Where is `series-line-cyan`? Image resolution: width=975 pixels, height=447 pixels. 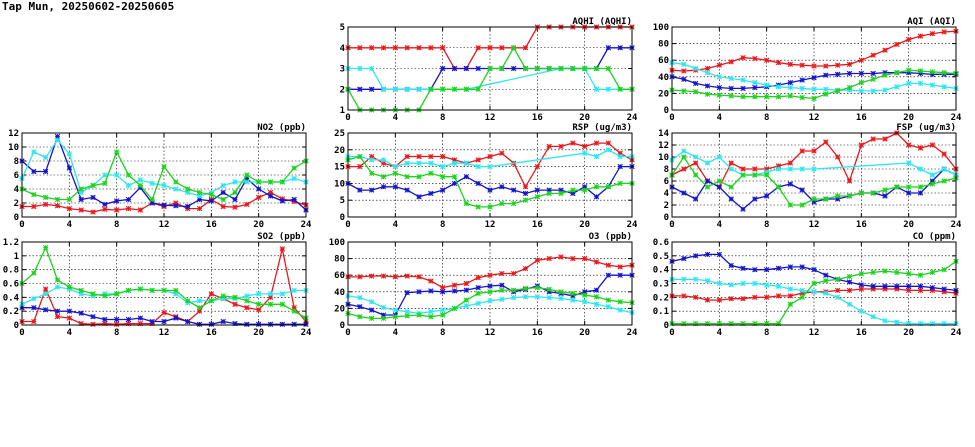
series-line-cyan is located at coordinates (814, 163).